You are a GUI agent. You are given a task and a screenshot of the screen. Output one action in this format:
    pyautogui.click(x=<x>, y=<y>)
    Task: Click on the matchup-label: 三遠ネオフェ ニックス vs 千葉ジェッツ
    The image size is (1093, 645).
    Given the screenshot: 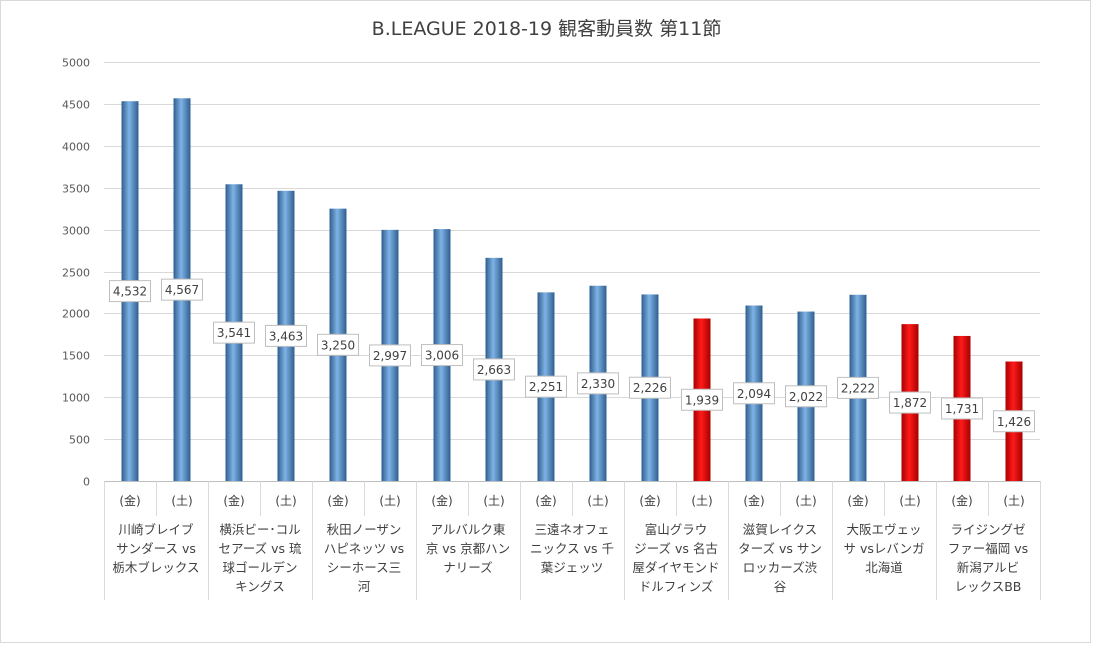 What is the action you would take?
    pyautogui.click(x=572, y=548)
    